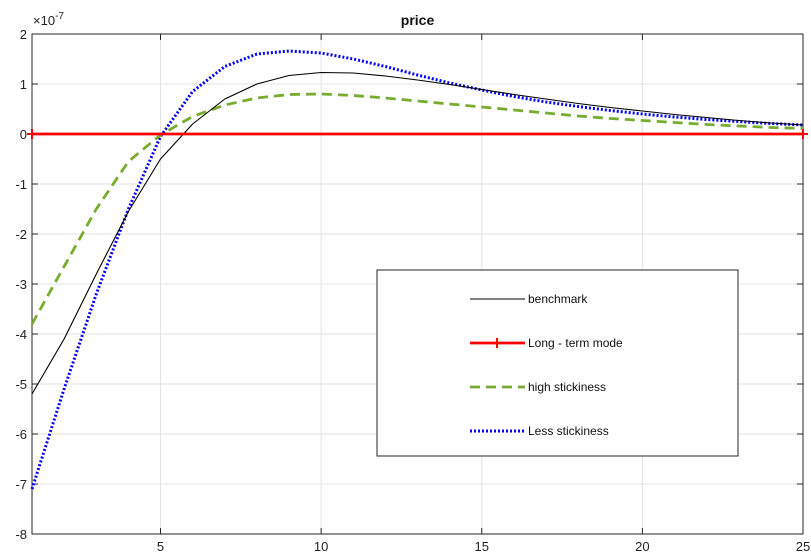 Image resolution: width=811 pixels, height=556 pixels. I want to click on y-tick-label: -4, so click(21, 334).